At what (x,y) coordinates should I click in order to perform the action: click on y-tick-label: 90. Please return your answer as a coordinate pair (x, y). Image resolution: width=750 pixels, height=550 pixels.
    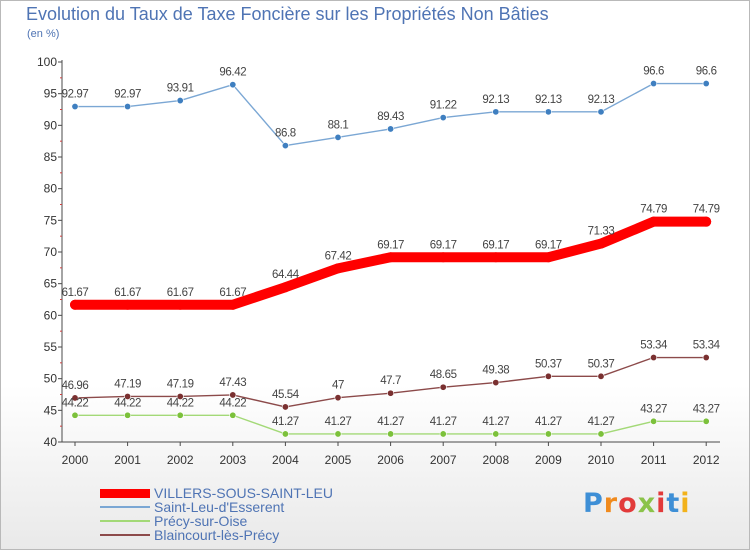
    Looking at the image, I should click on (51, 125).